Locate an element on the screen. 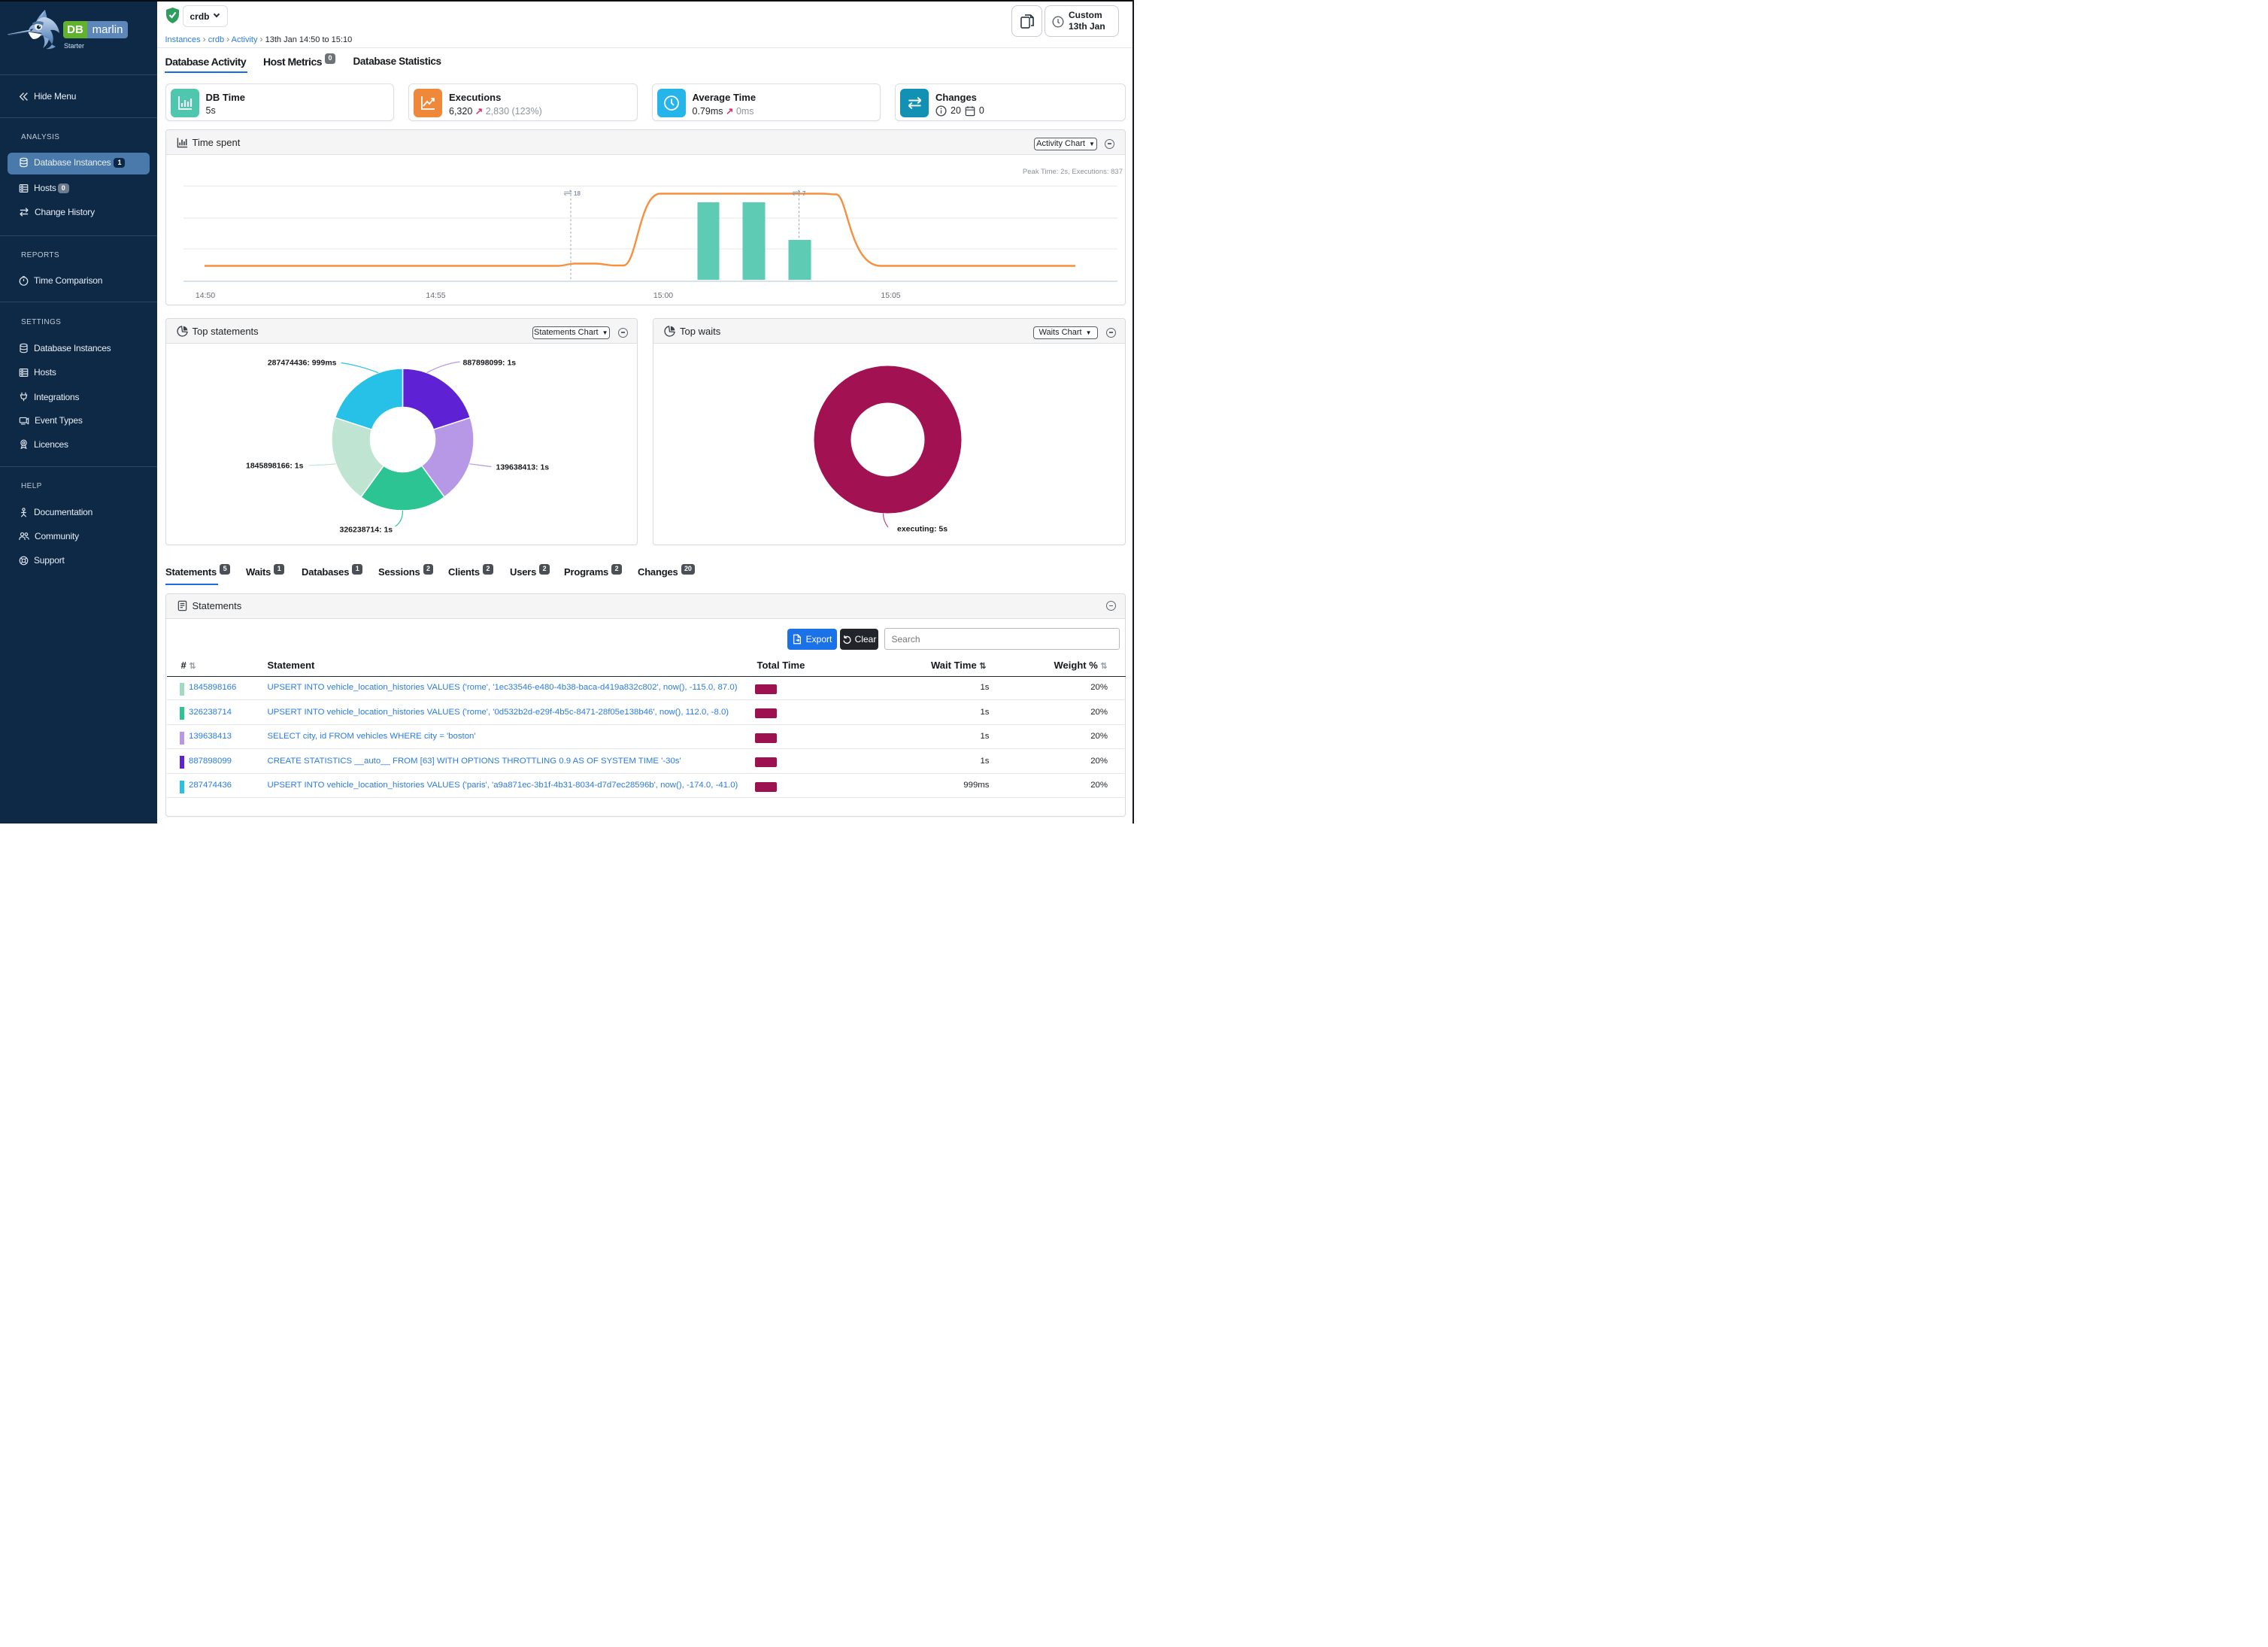 The height and width of the screenshot is (1647, 2268). svg-text: 887898099: 1s is located at coordinates (489, 363).